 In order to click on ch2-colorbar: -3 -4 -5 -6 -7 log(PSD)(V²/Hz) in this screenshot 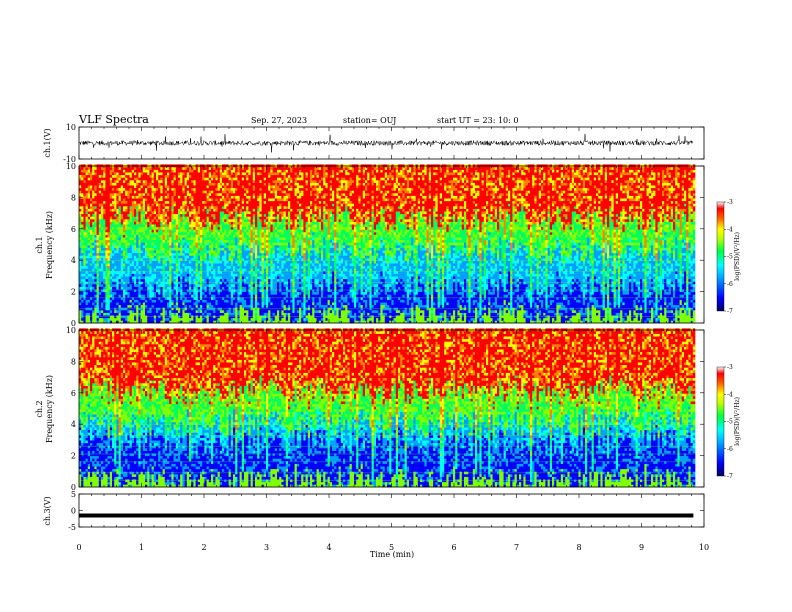, I will do `click(728, 422)`.